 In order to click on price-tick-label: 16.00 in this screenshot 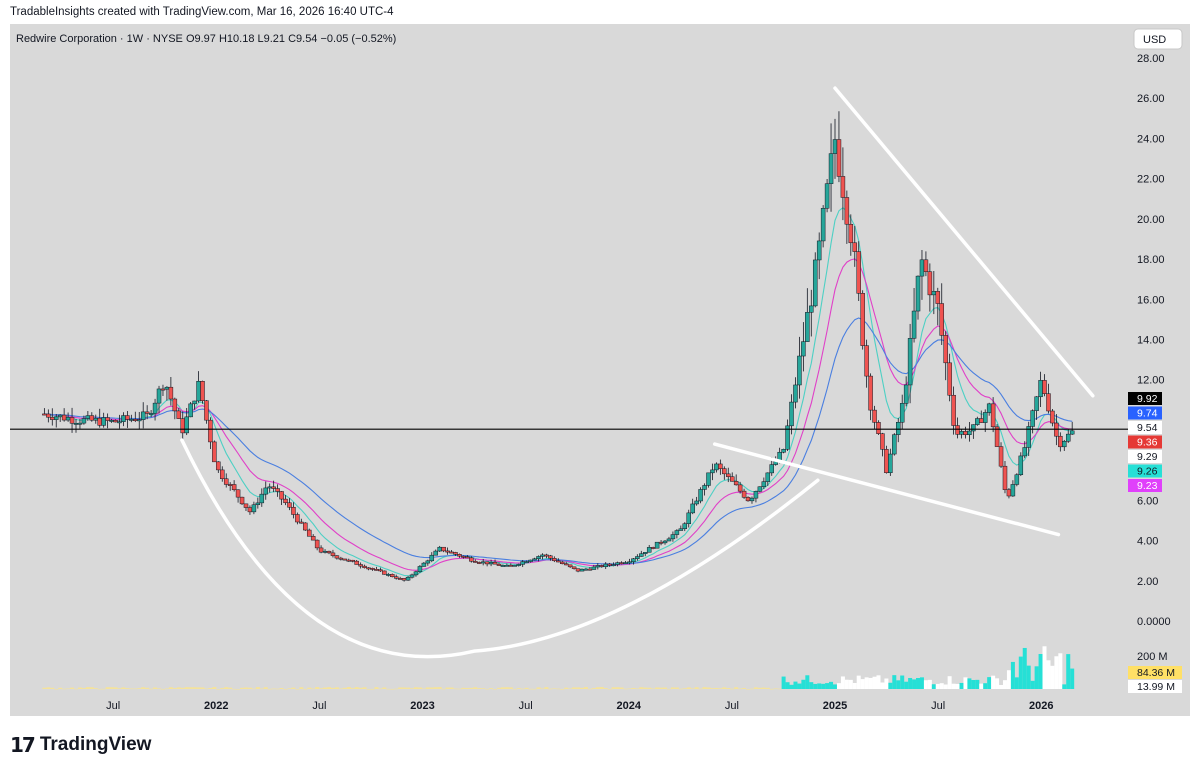, I will do `click(1151, 300)`.